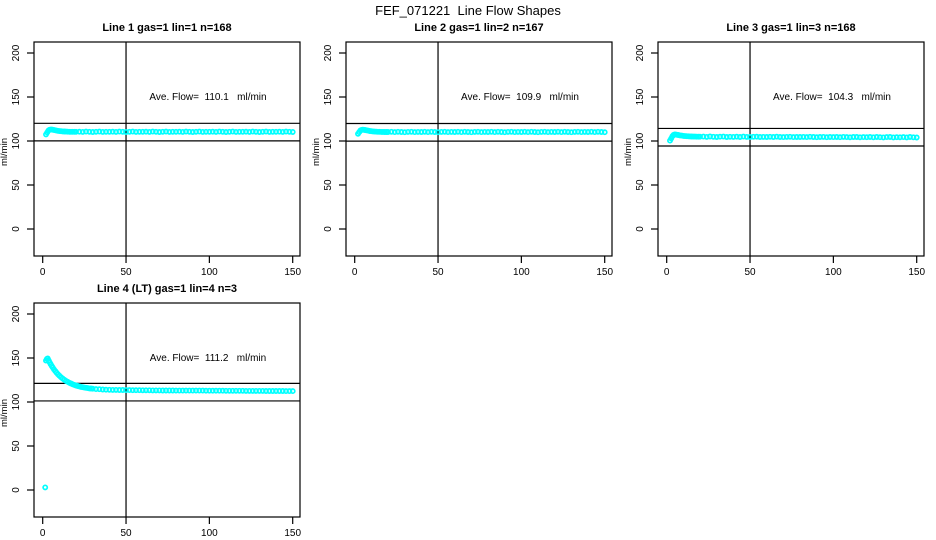 The width and height of the screenshot is (936, 540). Describe the element at coordinates (207, 97) in the screenshot. I see `ave-flow-annotation: Ave. Flow= 110.1 ml/min` at that location.